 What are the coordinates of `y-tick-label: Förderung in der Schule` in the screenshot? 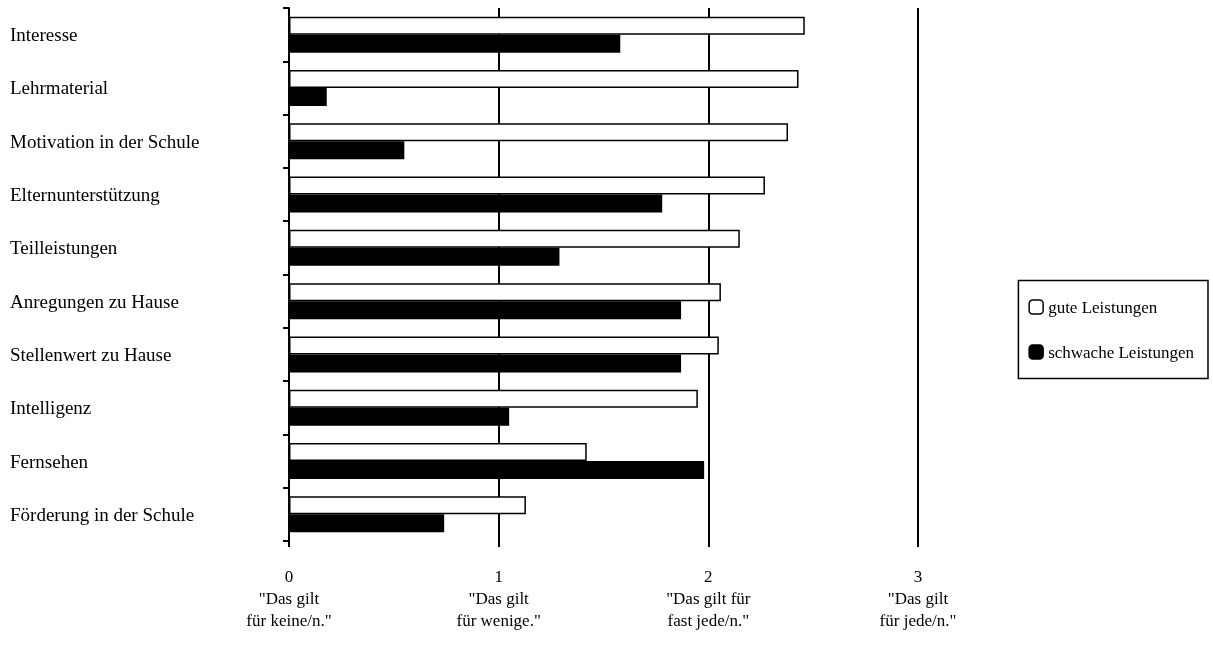 It's located at (102, 514).